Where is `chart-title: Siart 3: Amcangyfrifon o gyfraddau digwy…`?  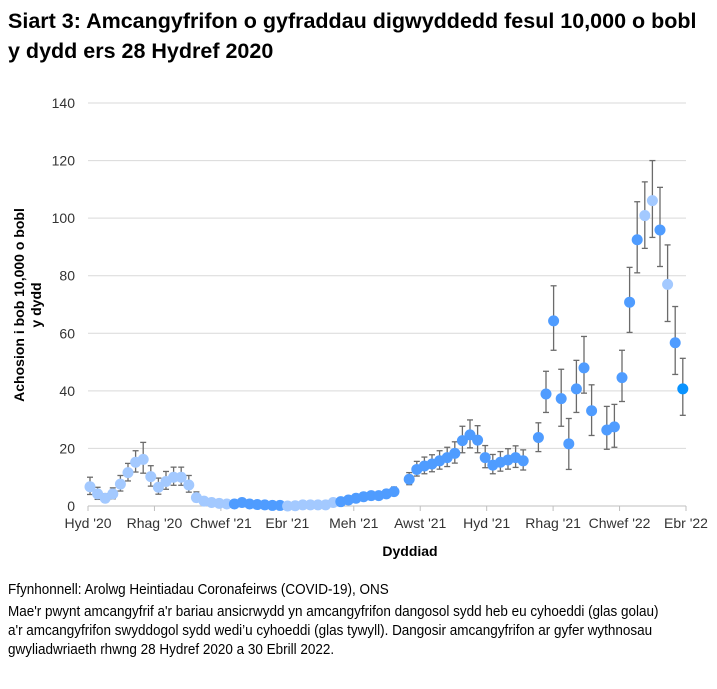
chart-title: Siart 3: Amcangyfrifon o gyfraddau digwy… is located at coordinates (352, 36).